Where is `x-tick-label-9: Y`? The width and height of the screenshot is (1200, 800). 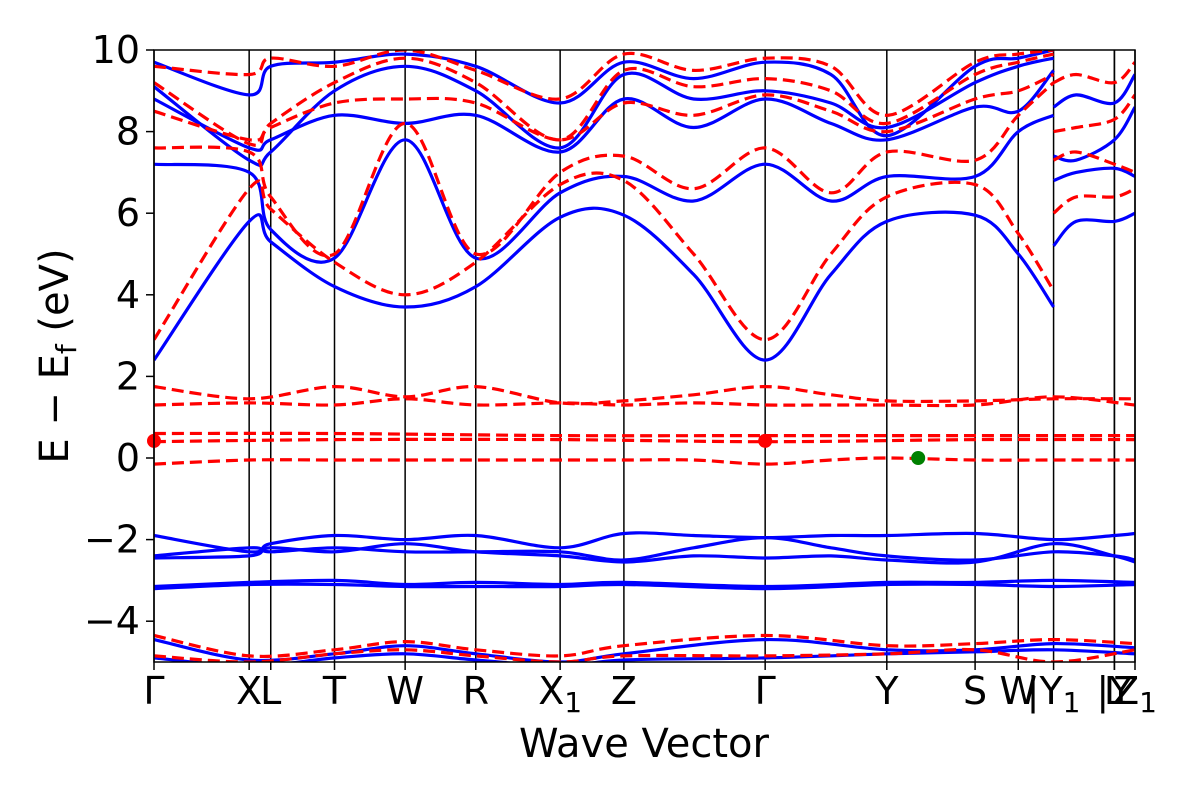
x-tick-label-9: Y is located at coordinates (886, 691).